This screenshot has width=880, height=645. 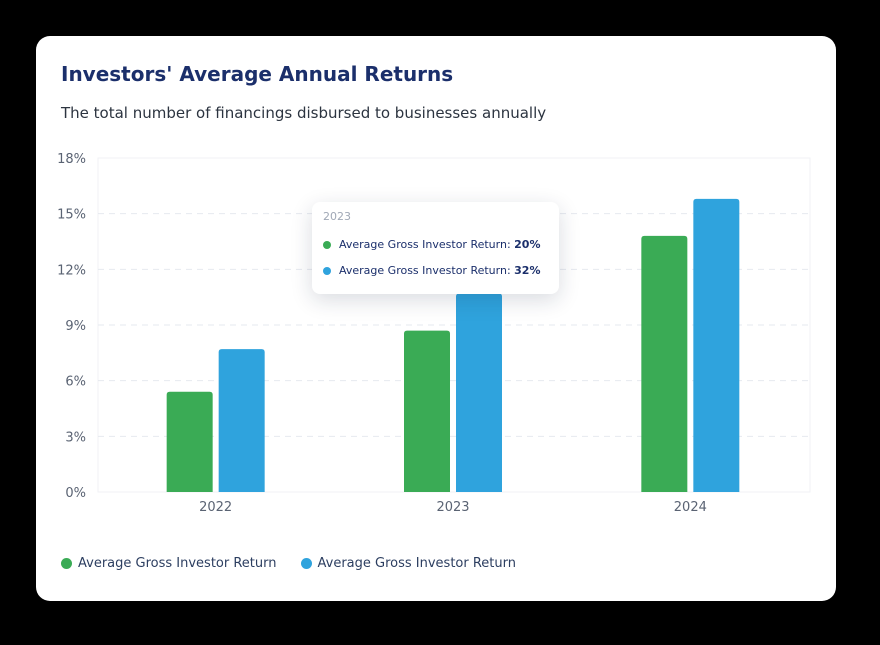 I want to click on y-tick-label: 15%, so click(x=71, y=215).